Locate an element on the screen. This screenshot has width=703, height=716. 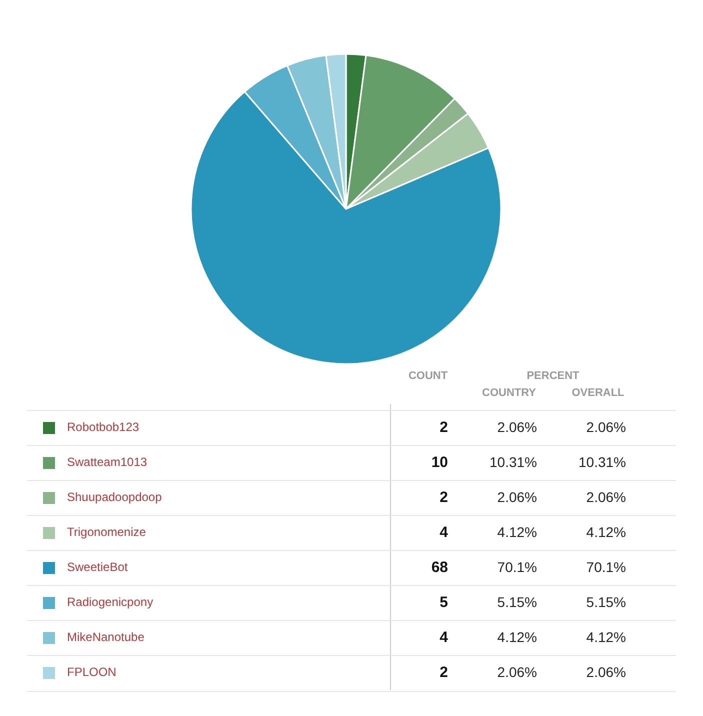
data-label: 68 is located at coordinates (439, 567).